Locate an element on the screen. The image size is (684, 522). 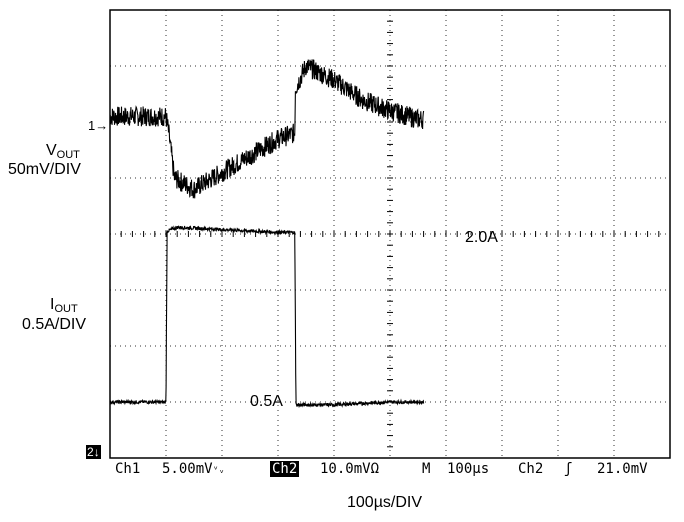
status-trigger-source: Ch2 is located at coordinates (531, 469).